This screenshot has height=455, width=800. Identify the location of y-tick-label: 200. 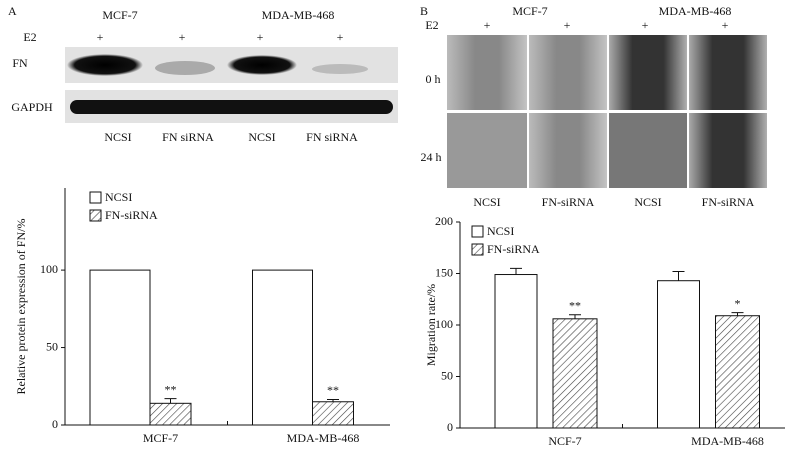
(444, 221).